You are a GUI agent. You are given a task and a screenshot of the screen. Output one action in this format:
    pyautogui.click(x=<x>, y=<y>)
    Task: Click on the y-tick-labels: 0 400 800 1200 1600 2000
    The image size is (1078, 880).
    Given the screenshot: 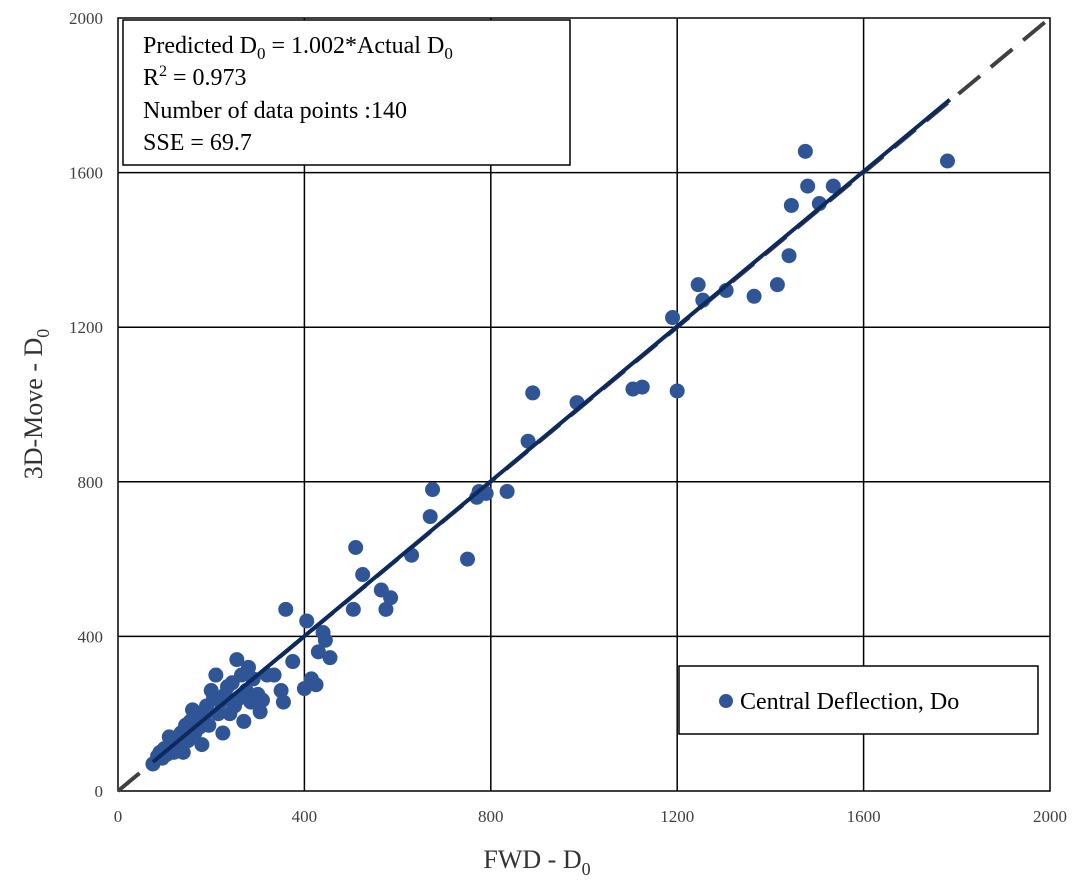 What is the action you would take?
    pyautogui.click(x=86, y=405)
    